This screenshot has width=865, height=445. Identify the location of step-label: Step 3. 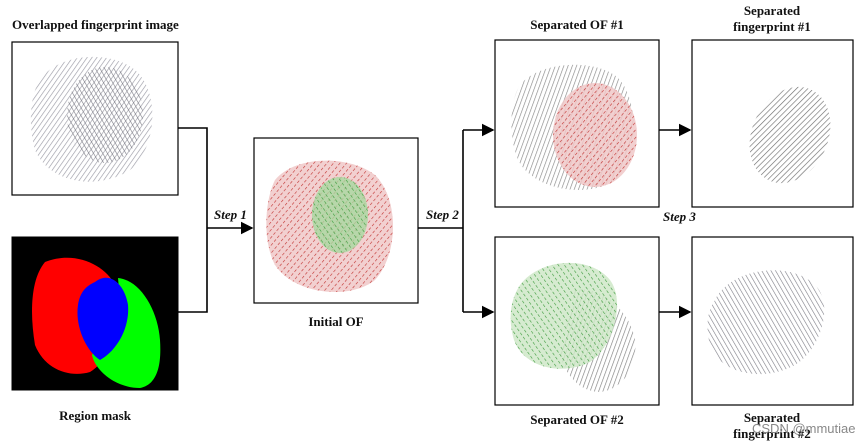
(679, 216).